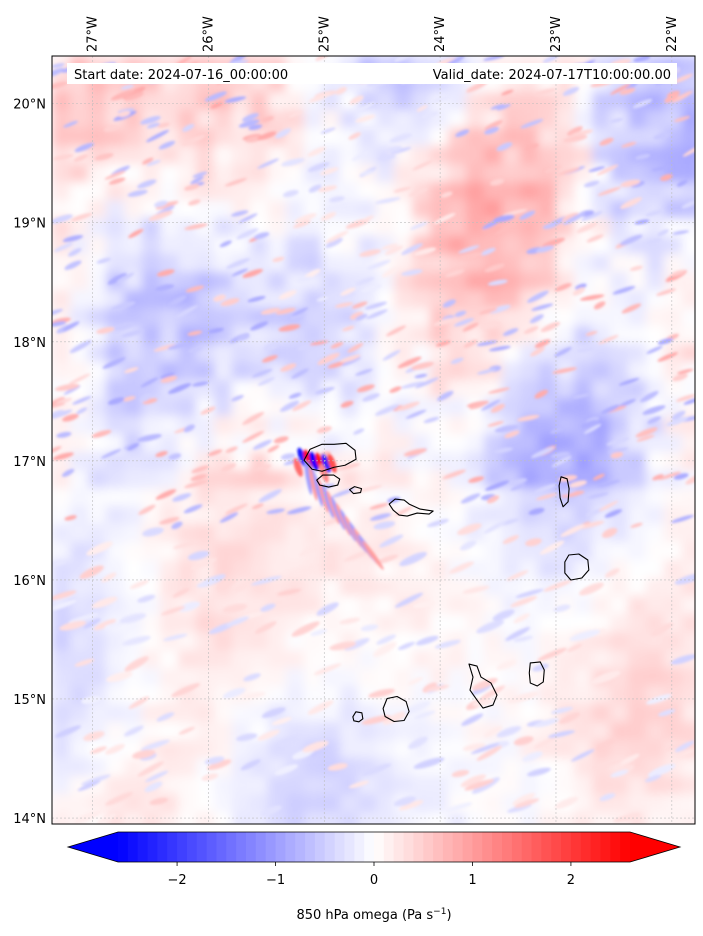 Image resolution: width=703 pixels, height=936 pixels. Describe the element at coordinates (29, 105) in the screenshot. I see `latitude-label: 20°N` at that location.